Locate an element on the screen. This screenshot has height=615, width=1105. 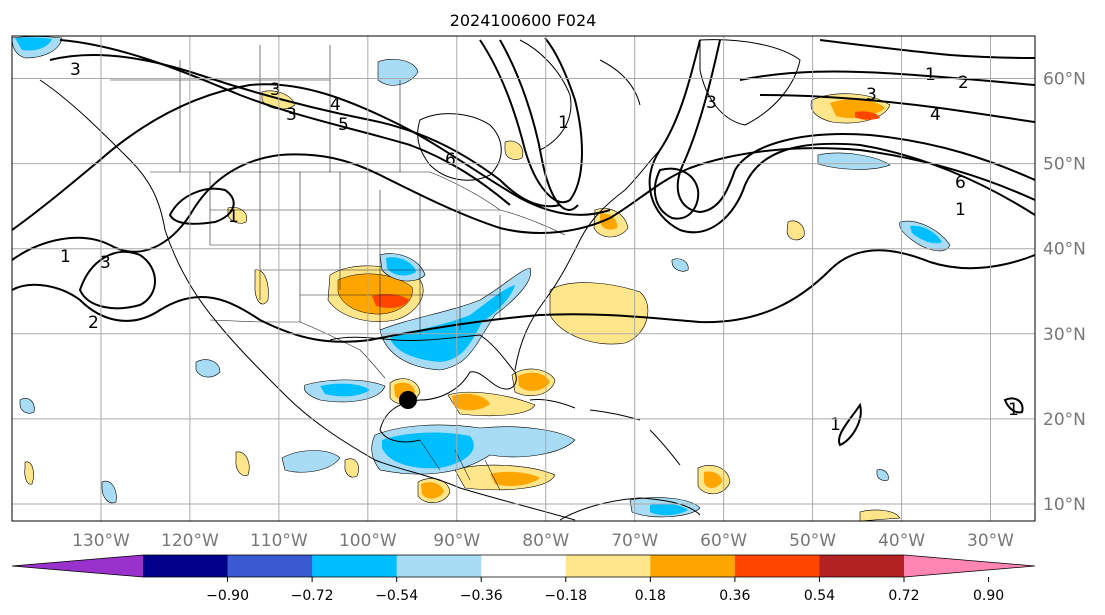
latitude-labels: 10°N 20°N 30°N 40°N 50°N 60°N is located at coordinates (1064, 292).